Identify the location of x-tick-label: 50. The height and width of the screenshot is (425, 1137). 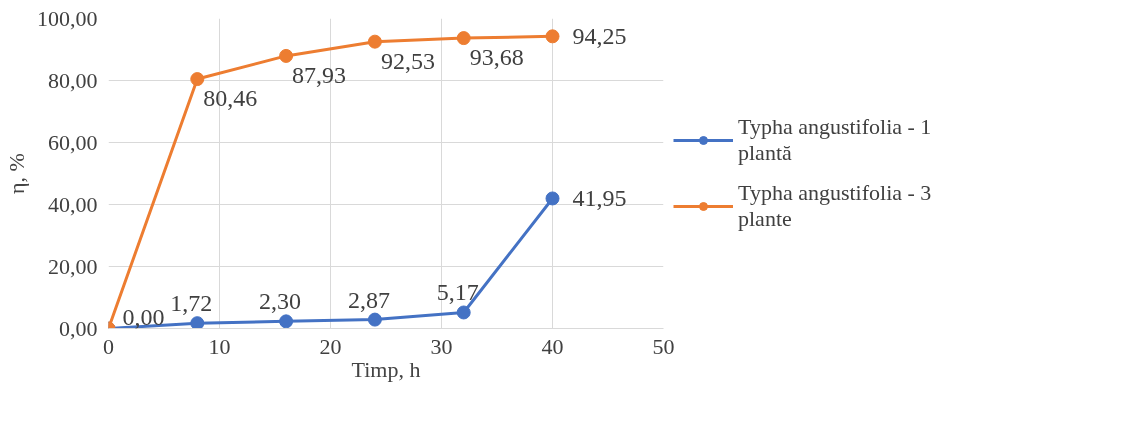
(663, 346).